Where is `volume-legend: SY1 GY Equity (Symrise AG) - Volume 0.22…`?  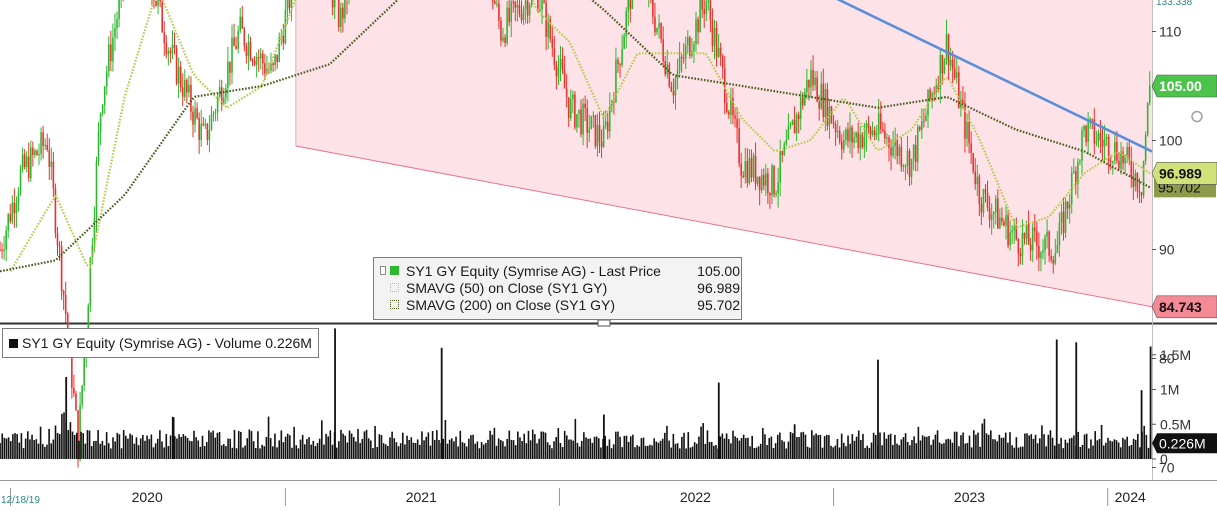 volume-legend: SY1 GY Equity (Symrise AG) - Volume 0.22… is located at coordinates (160, 343).